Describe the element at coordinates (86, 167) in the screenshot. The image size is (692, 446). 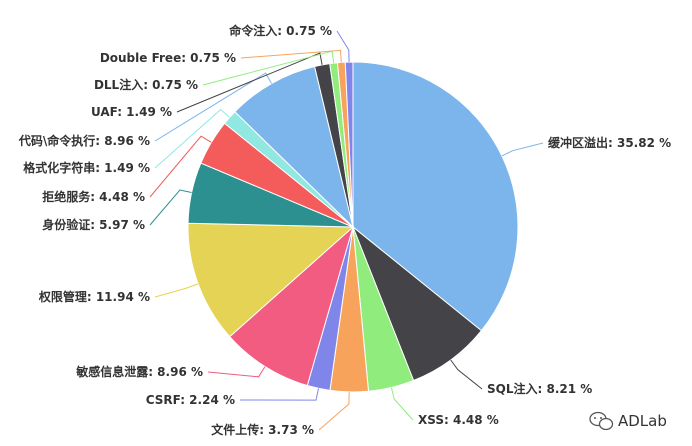
I see `slice-label: 格式化字符串: 1.49 %` at that location.